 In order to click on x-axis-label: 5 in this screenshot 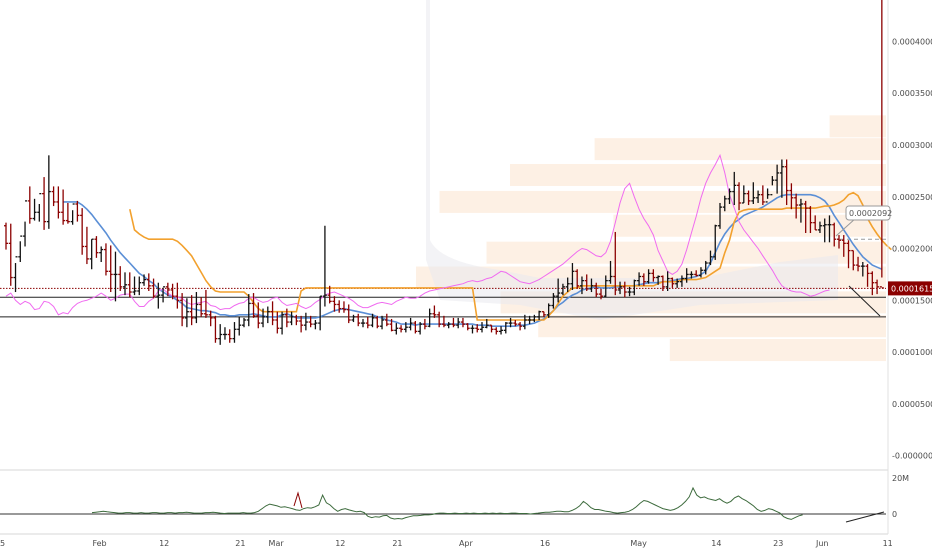, I will do `click(2, 543)`.